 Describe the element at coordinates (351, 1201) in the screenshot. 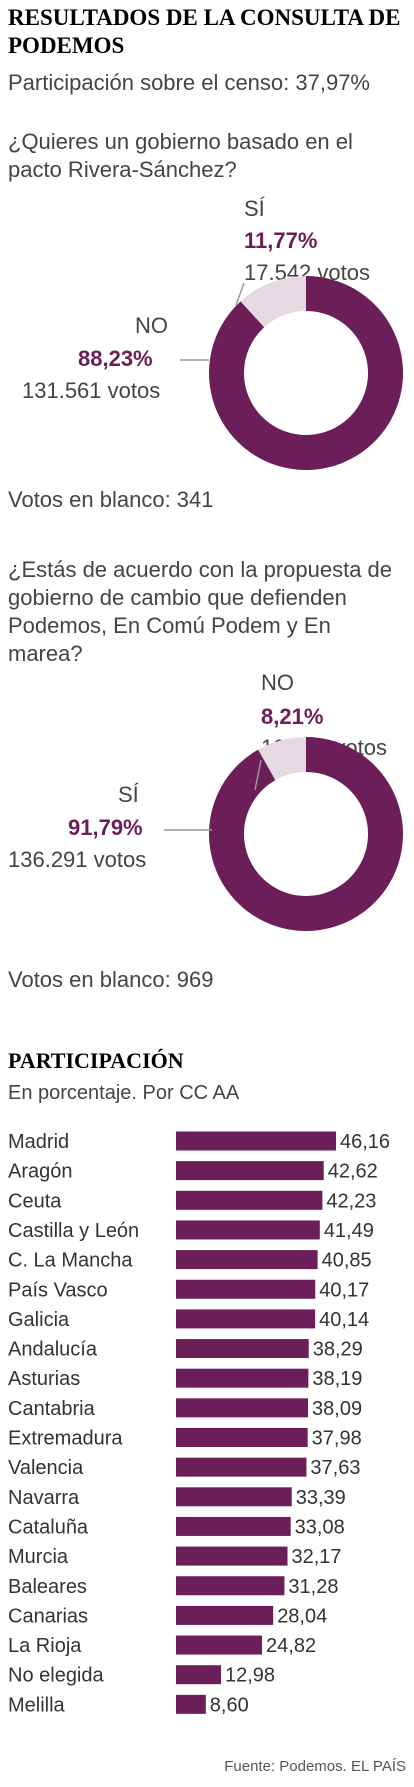

I see `bar-value-ceuta: 42,23` at that location.